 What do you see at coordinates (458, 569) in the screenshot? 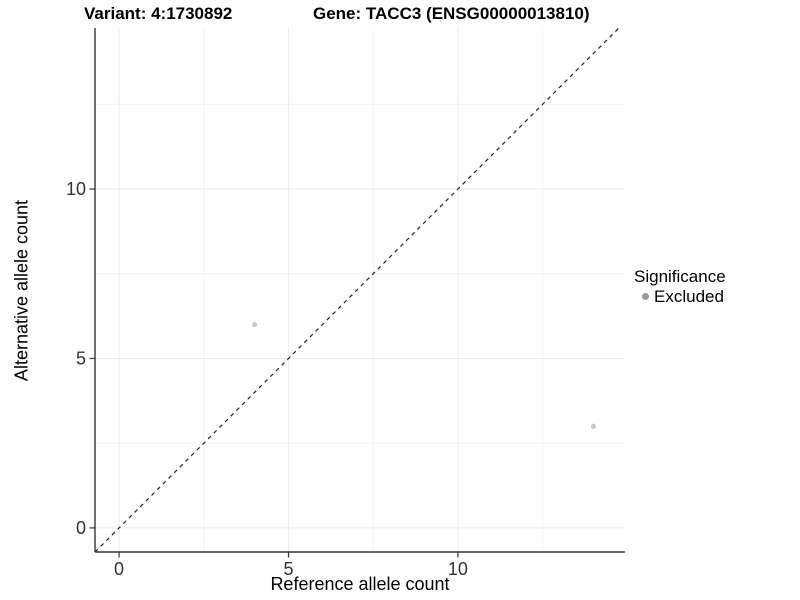
I see `x-tick-label: 10` at bounding box center [458, 569].